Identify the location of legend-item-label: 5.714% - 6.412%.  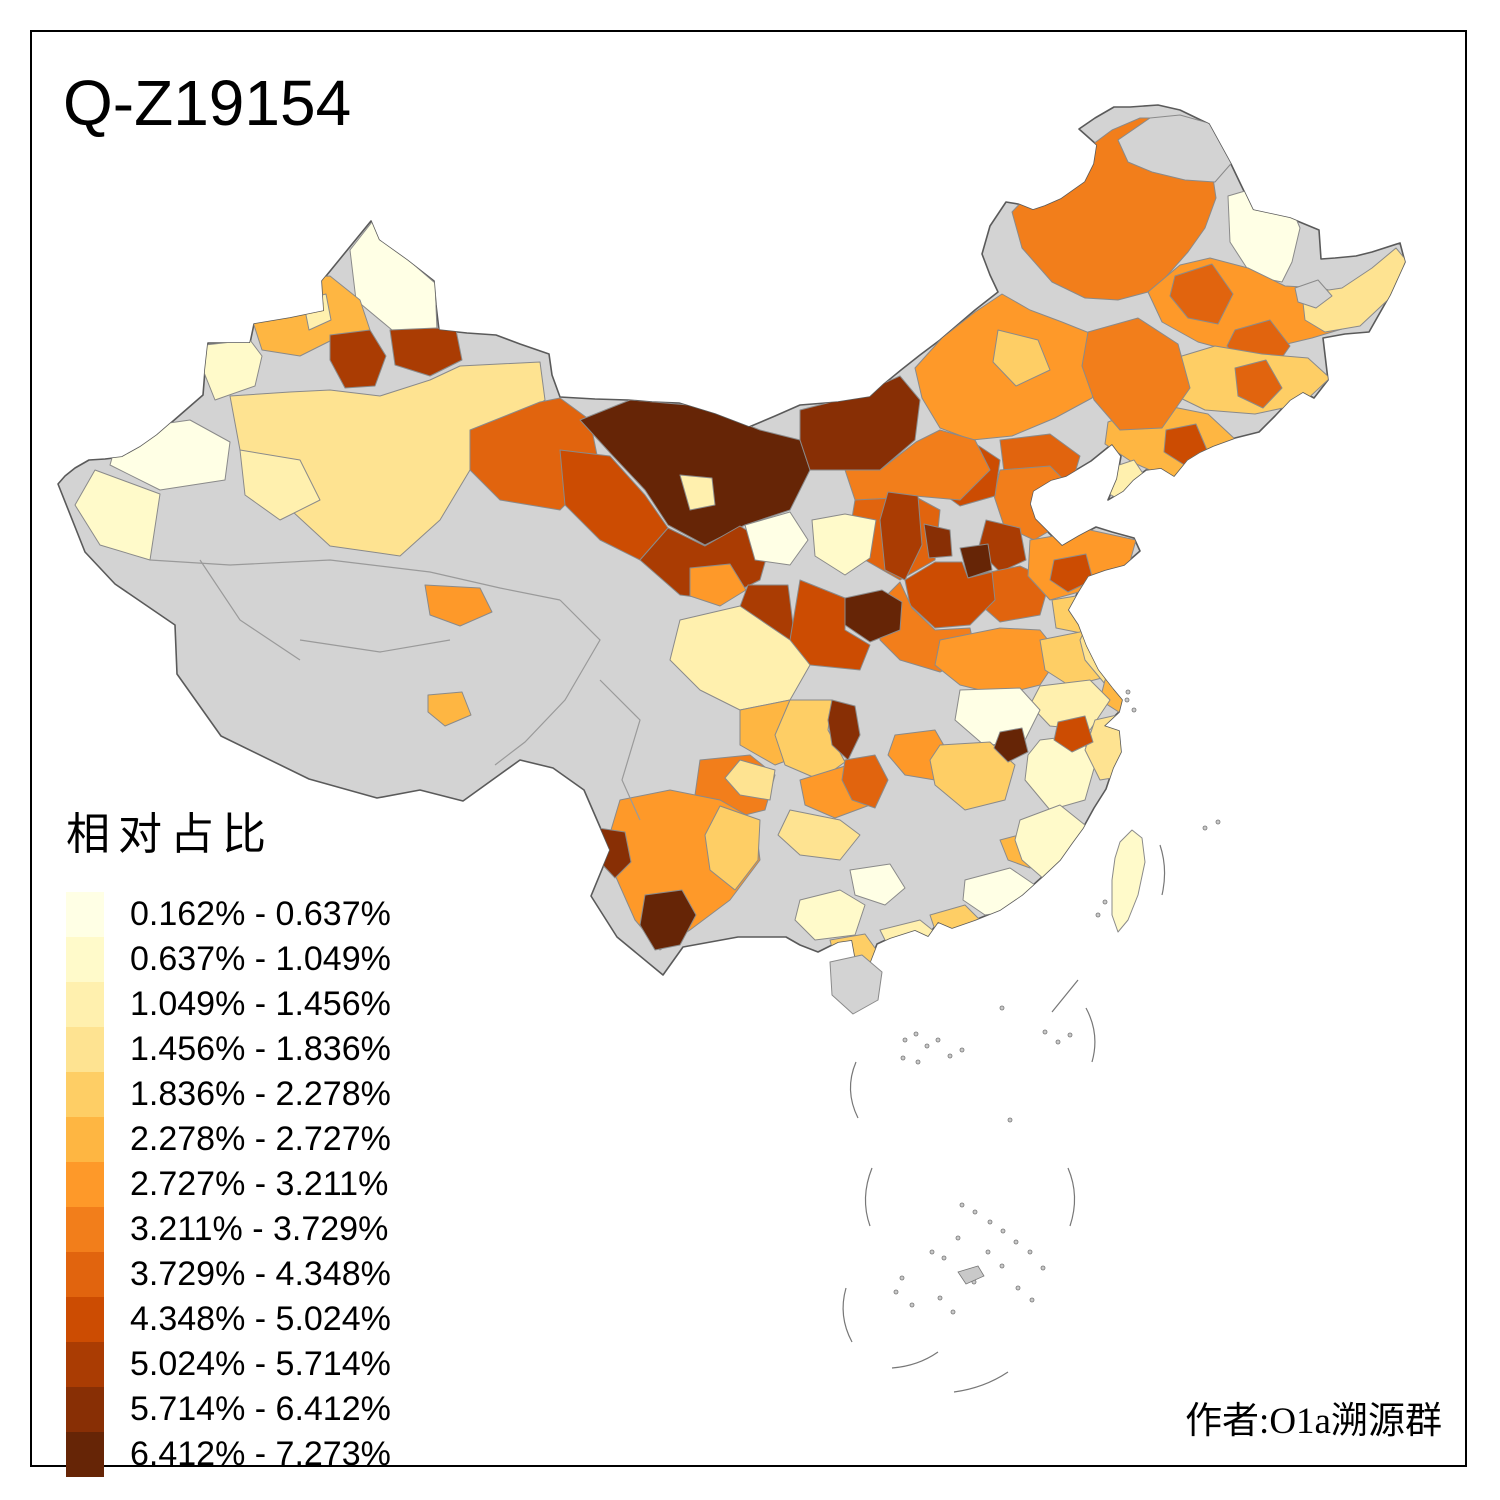
(260, 1409).